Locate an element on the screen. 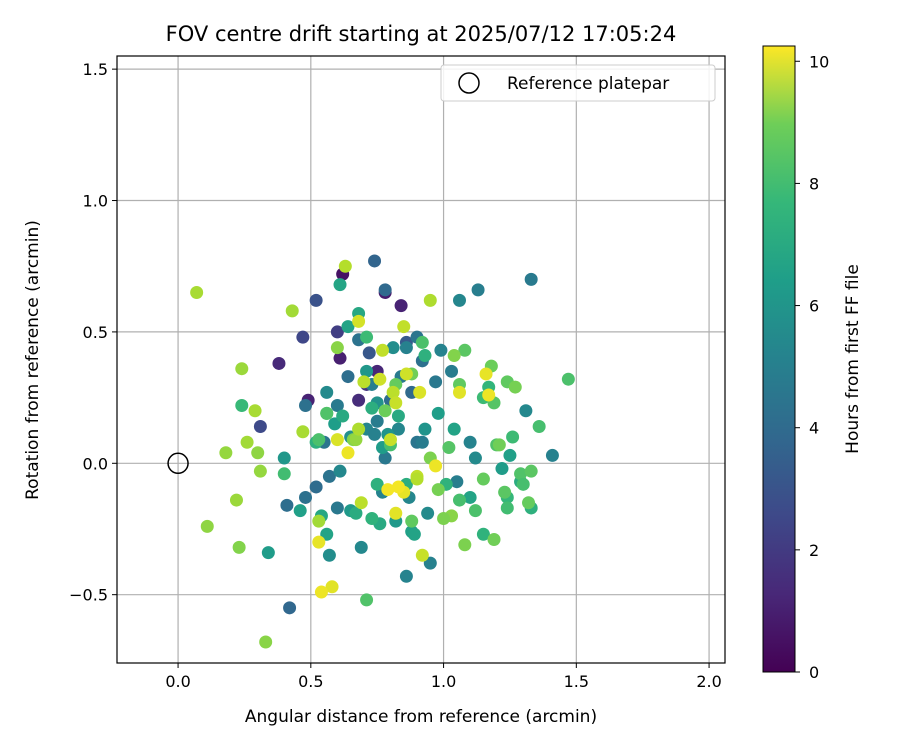 This screenshot has width=900, height=754. x-tick-label: 1.5 is located at coordinates (576, 681).